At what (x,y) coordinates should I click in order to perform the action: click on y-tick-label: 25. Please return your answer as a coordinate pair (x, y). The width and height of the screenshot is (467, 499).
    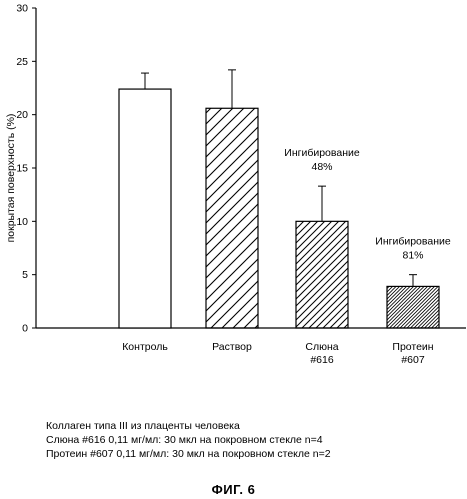
    Looking at the image, I should click on (22, 62).